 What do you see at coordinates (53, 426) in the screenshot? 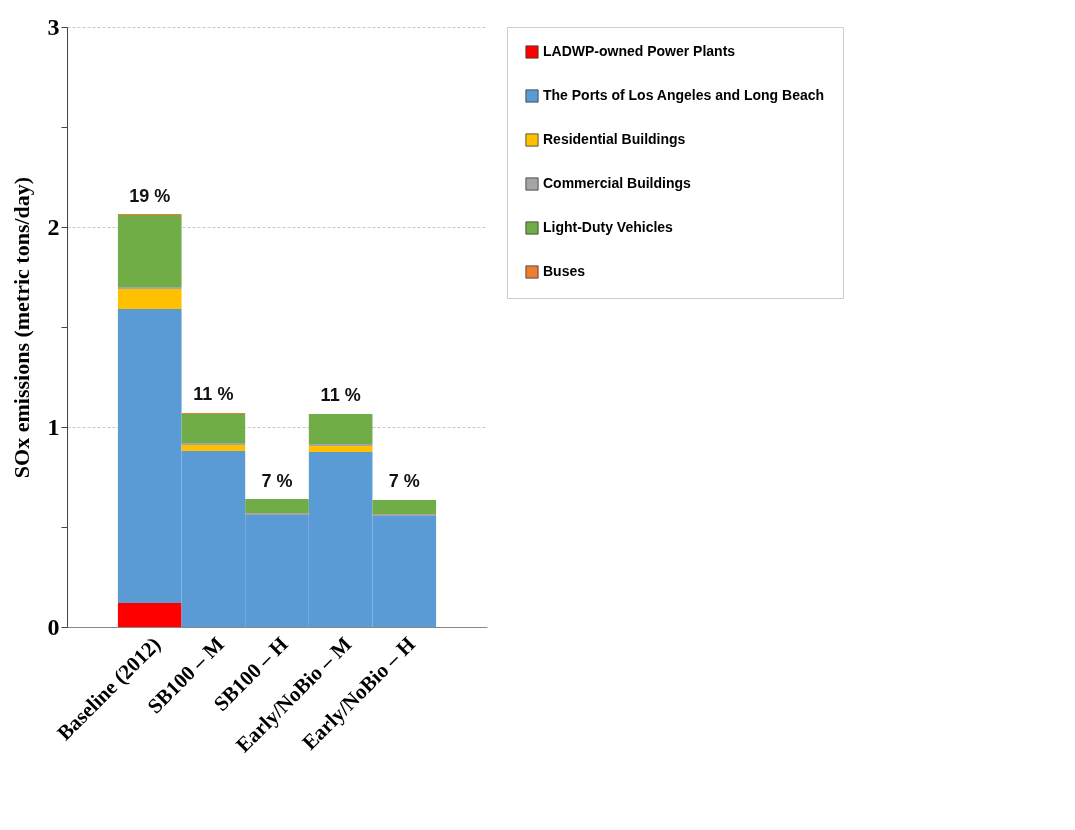
I see `y-tick-label: 1` at bounding box center [53, 426].